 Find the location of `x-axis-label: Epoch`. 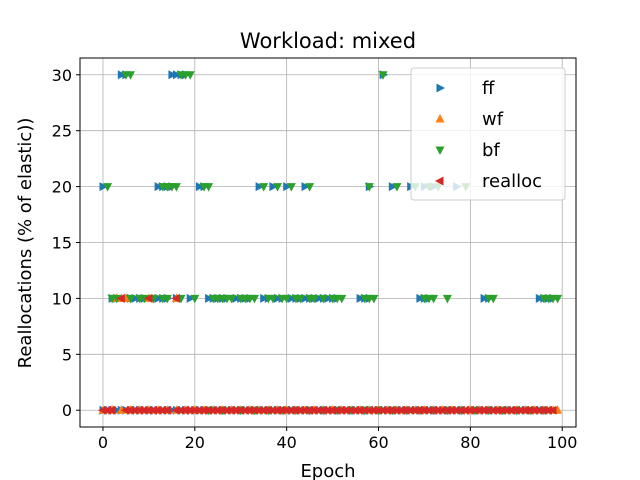

x-axis-label: Epoch is located at coordinates (327, 470).